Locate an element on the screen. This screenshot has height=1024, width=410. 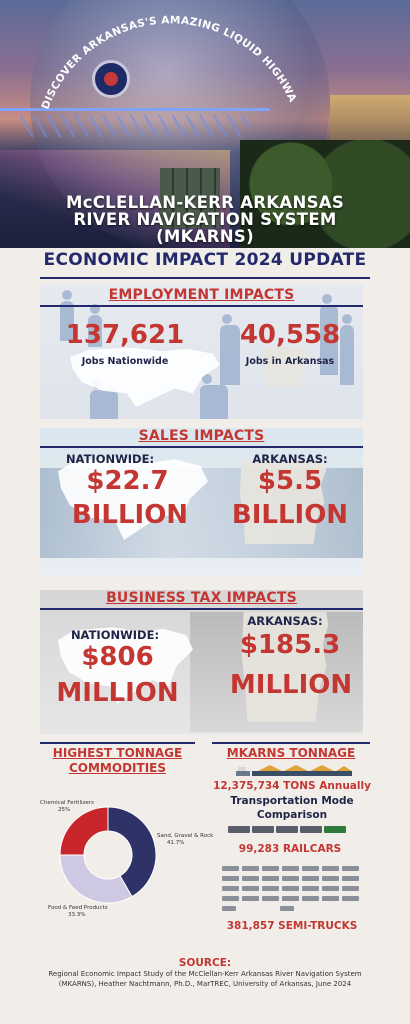
commodities-donut-chart is located at coordinates (108, 855).